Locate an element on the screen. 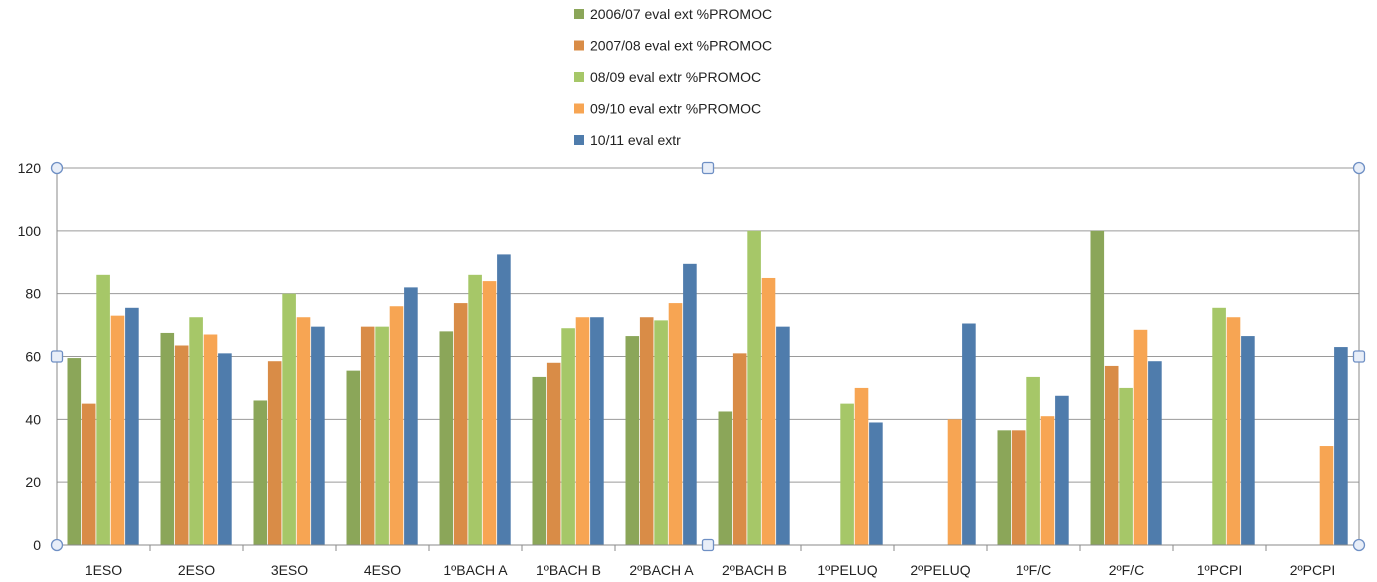 Image resolution: width=1377 pixels, height=582 pixels. x-tick-label: 2ºBACH A is located at coordinates (661, 570).